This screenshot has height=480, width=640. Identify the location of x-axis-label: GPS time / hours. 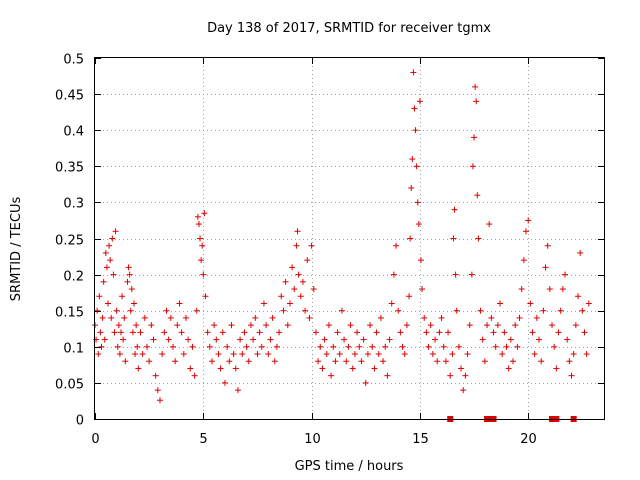
(349, 466).